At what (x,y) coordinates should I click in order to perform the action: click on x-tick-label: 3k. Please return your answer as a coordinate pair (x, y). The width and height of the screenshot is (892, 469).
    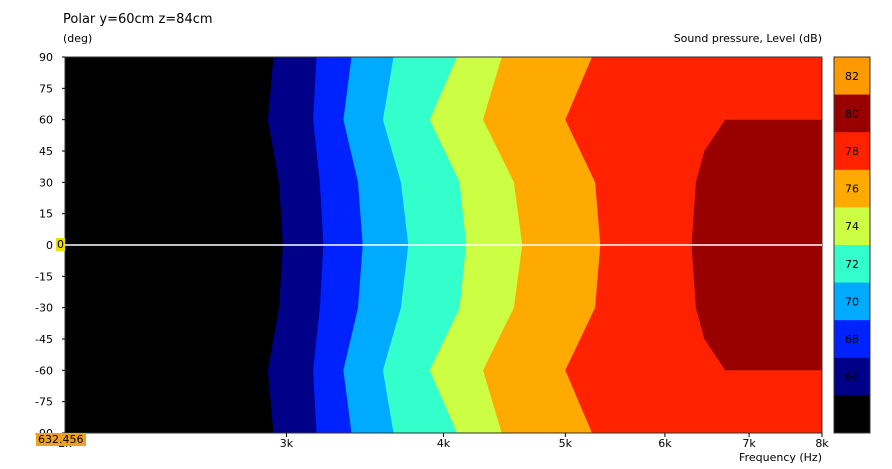
    Looking at the image, I should click on (287, 443).